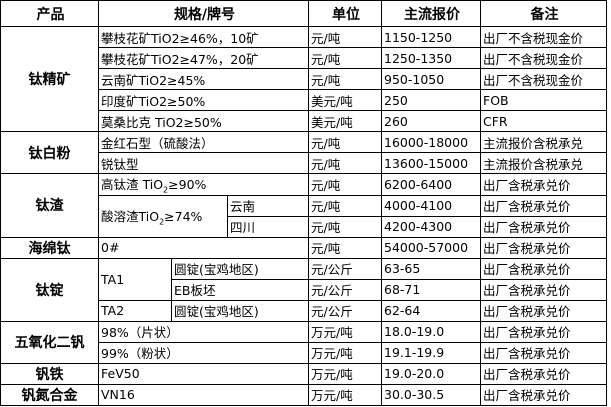  What do you see at coordinates (187, 184) in the screenshot?
I see `spec-text: ≥90%` at bounding box center [187, 184].